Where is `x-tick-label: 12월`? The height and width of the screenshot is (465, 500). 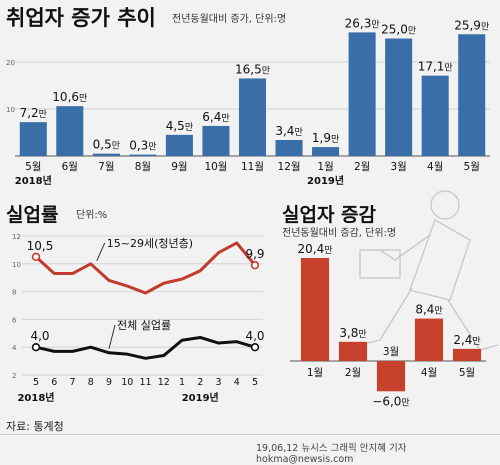 x-tick-label: 12월 is located at coordinates (289, 167).